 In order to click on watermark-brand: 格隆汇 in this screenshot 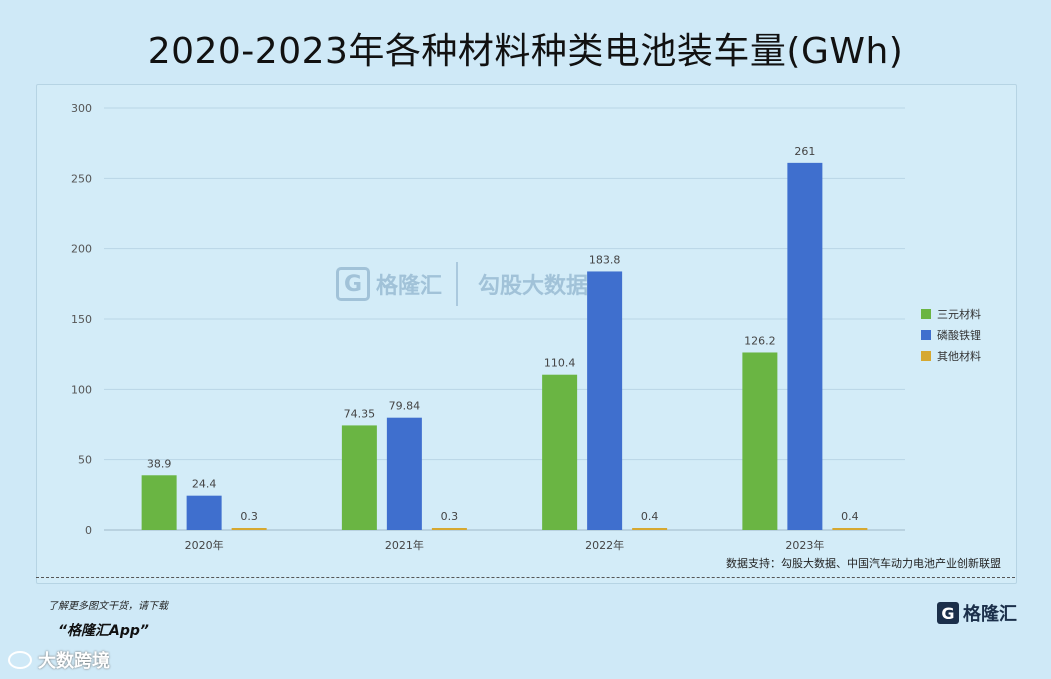, I will do `click(409, 286)`.